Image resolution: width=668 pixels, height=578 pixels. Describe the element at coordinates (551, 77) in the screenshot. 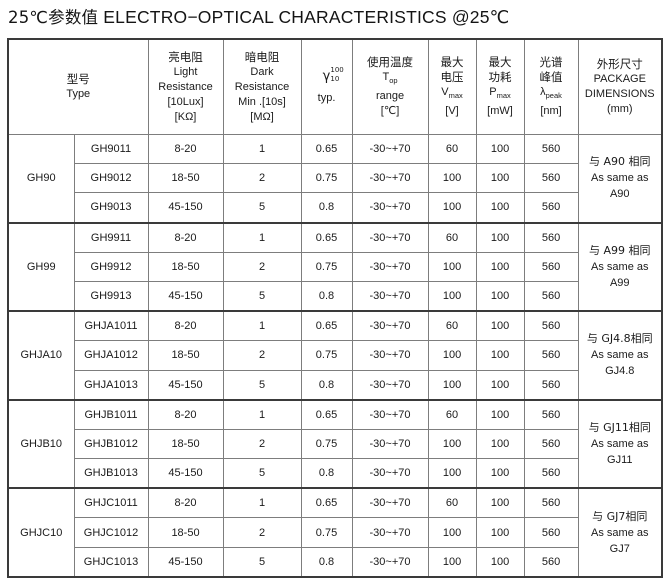

I see `header-lambda-cn2: 峰值` at that location.